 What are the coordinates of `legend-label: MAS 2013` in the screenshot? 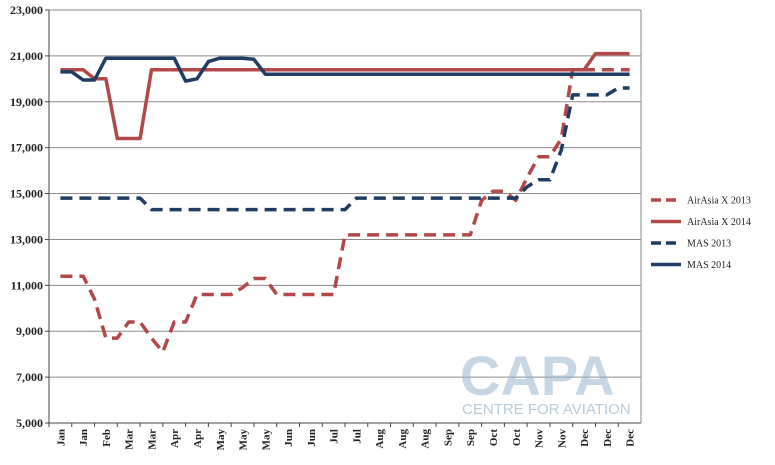 It's located at (709, 244).